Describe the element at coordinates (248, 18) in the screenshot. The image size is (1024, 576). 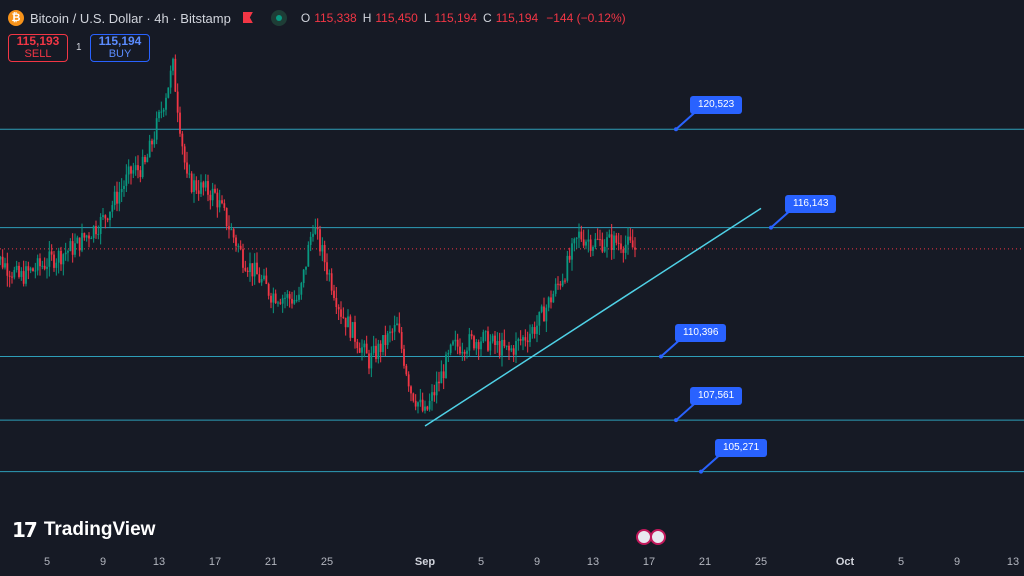
I see `flag-icon` at that location.